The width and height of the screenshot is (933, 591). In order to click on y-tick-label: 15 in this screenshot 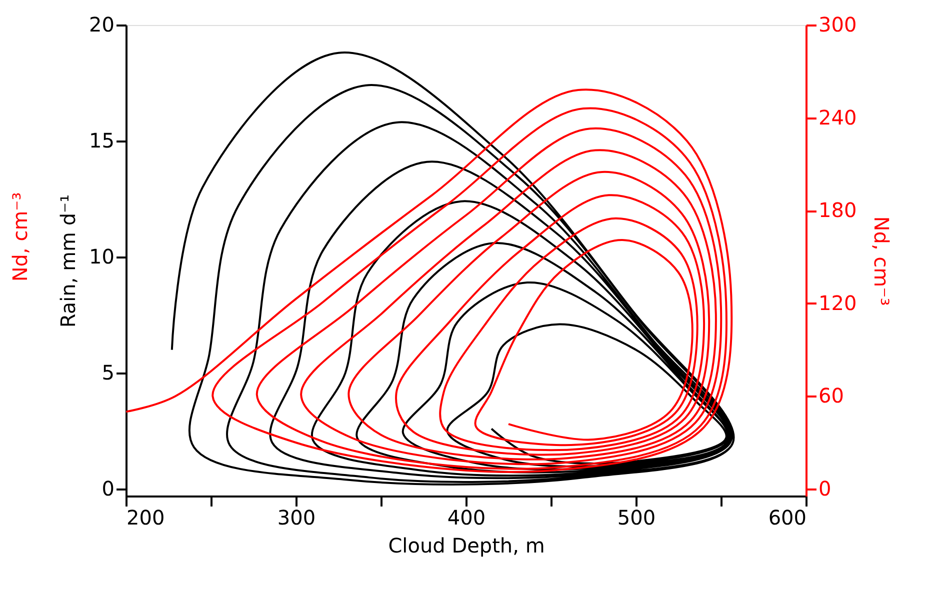, I will do `click(101, 140)`.